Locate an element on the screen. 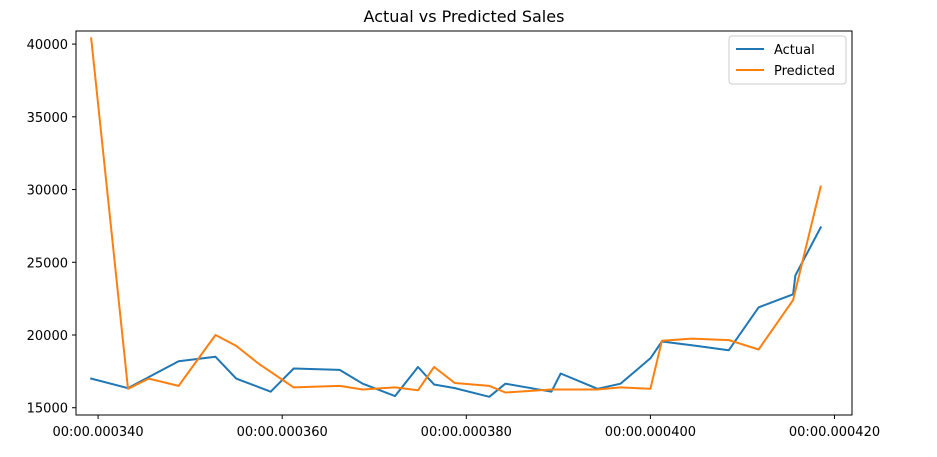 The width and height of the screenshot is (937, 457). y-tick-label: 20000 is located at coordinates (47, 336).